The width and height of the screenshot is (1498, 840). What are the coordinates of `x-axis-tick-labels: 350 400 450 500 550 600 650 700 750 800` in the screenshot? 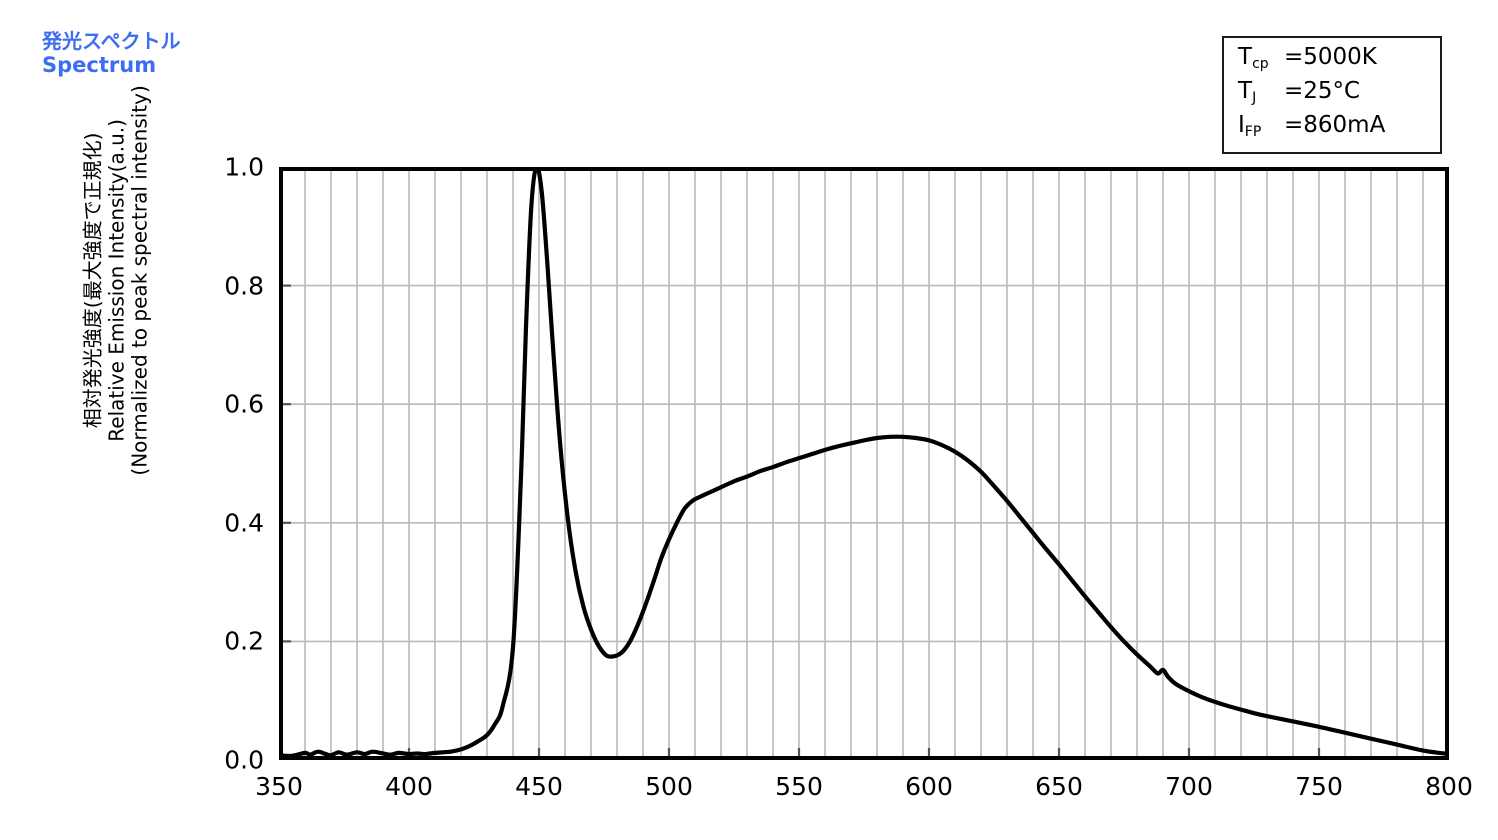 It's located at (864, 792).